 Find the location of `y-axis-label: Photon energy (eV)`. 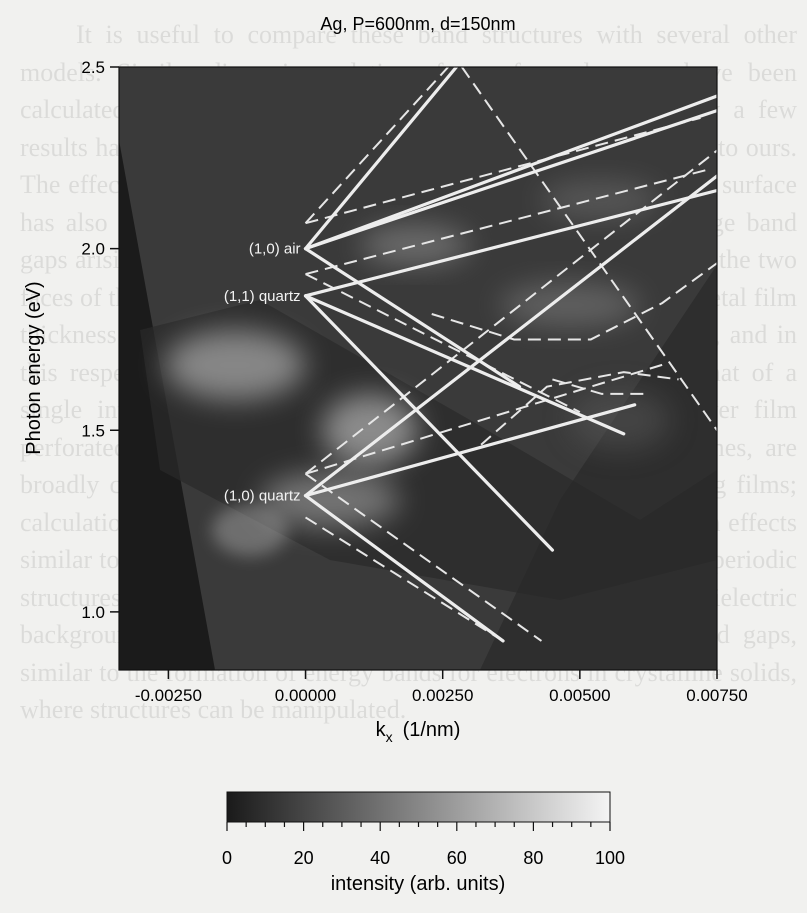

y-axis-label: Photon energy (eV) is located at coordinates (34, 367).